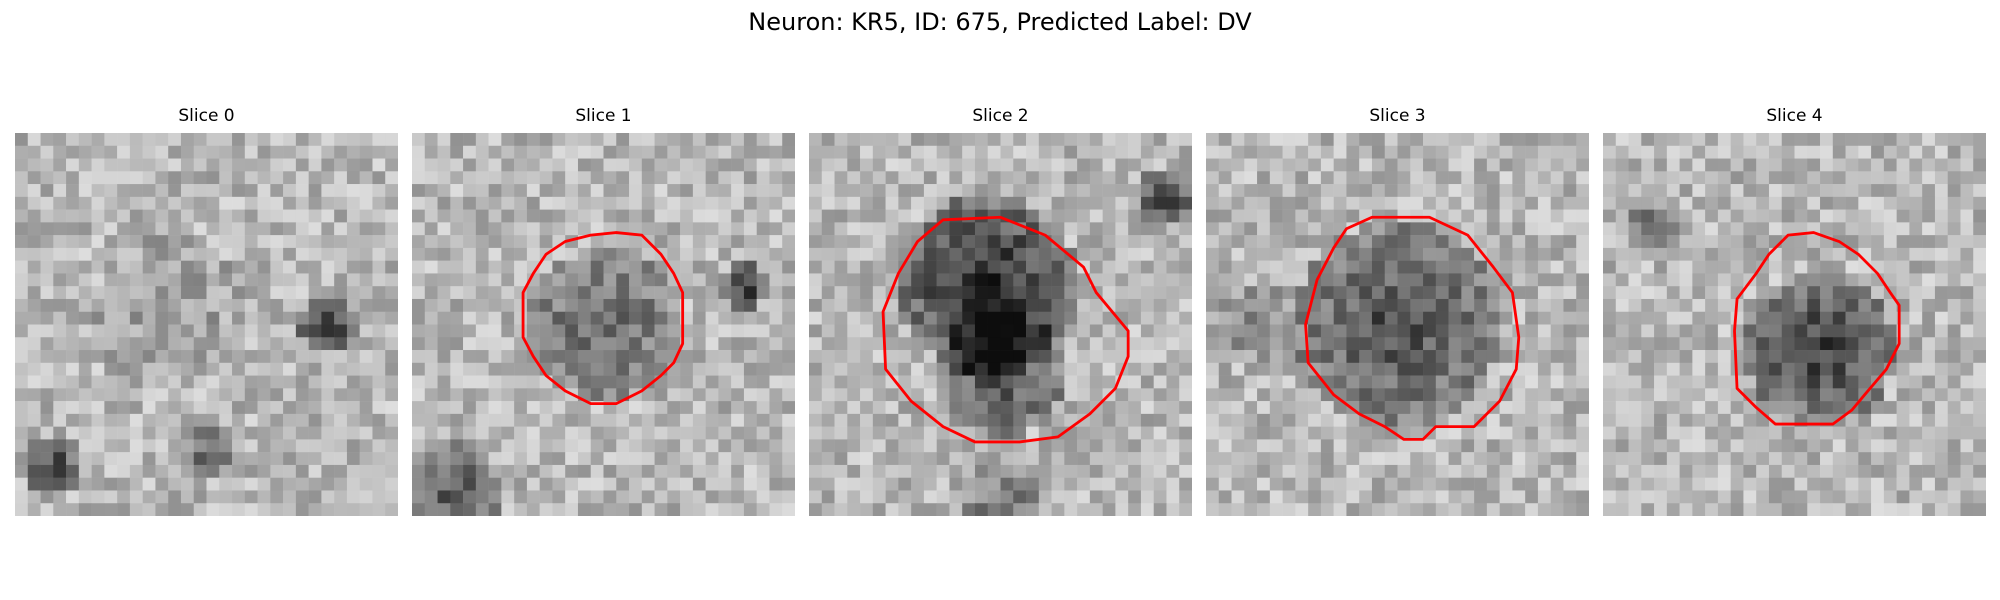 This screenshot has width=2000, height=600. I want to click on slice-title: Slice 4, so click(1794, 116).